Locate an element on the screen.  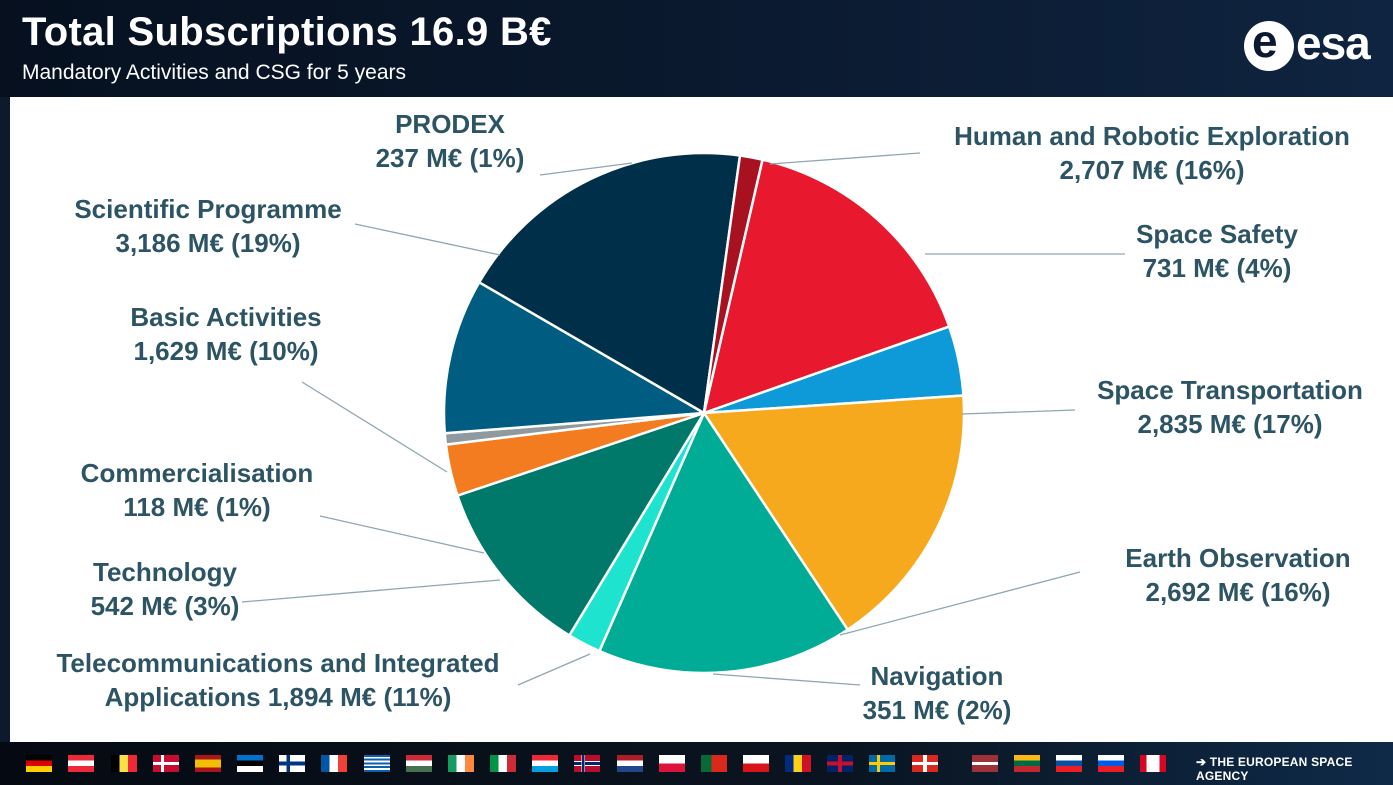
pie-slice-transport is located at coordinates (834, 512).